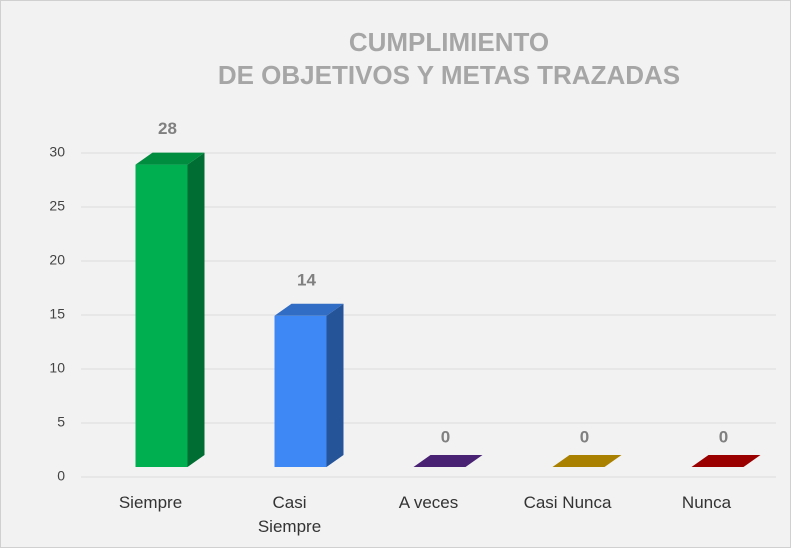  What do you see at coordinates (449, 75) in the screenshot?
I see `chart-title: DE OBJETIVOS Y METAS TRAZADAS` at bounding box center [449, 75].